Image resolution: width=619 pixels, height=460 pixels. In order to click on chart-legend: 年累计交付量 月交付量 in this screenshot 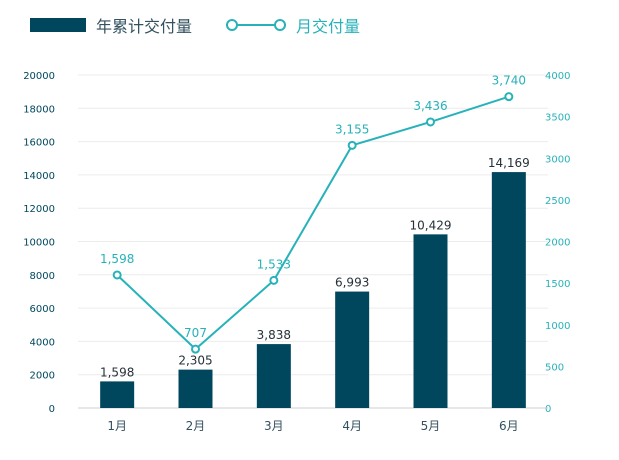, I will do `click(212, 25)`.